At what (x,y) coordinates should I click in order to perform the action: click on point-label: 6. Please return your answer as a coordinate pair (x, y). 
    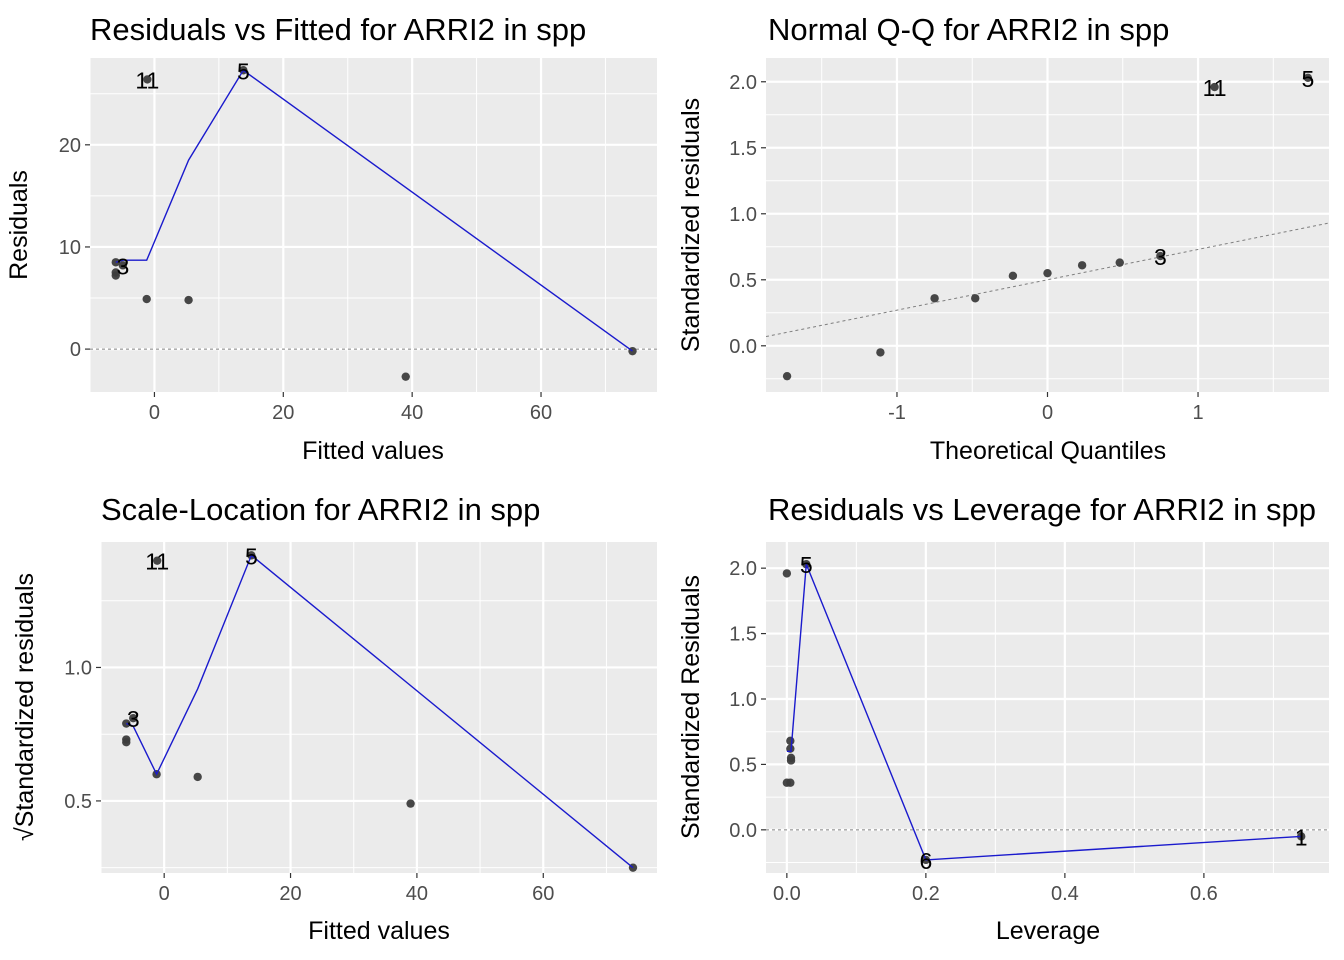
    Looking at the image, I should click on (925, 861).